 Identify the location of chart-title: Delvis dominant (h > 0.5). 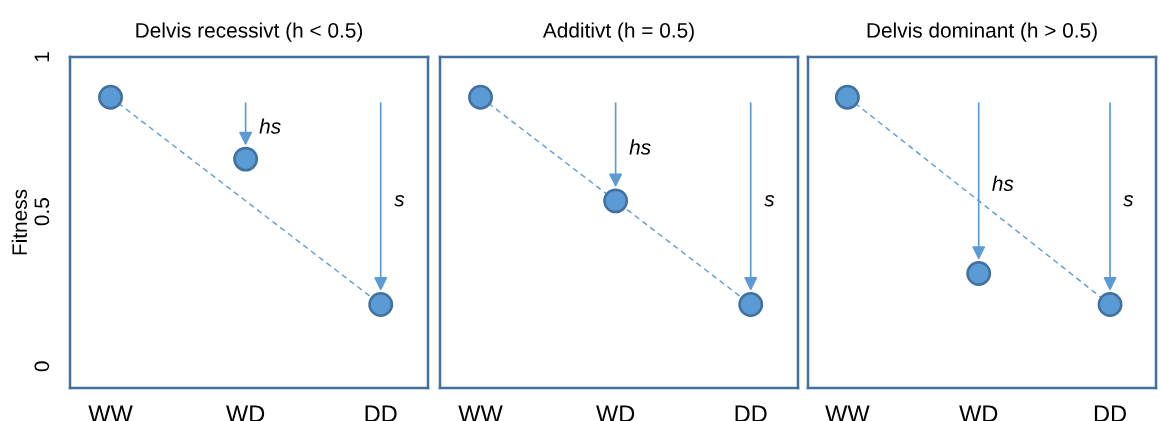
(982, 32).